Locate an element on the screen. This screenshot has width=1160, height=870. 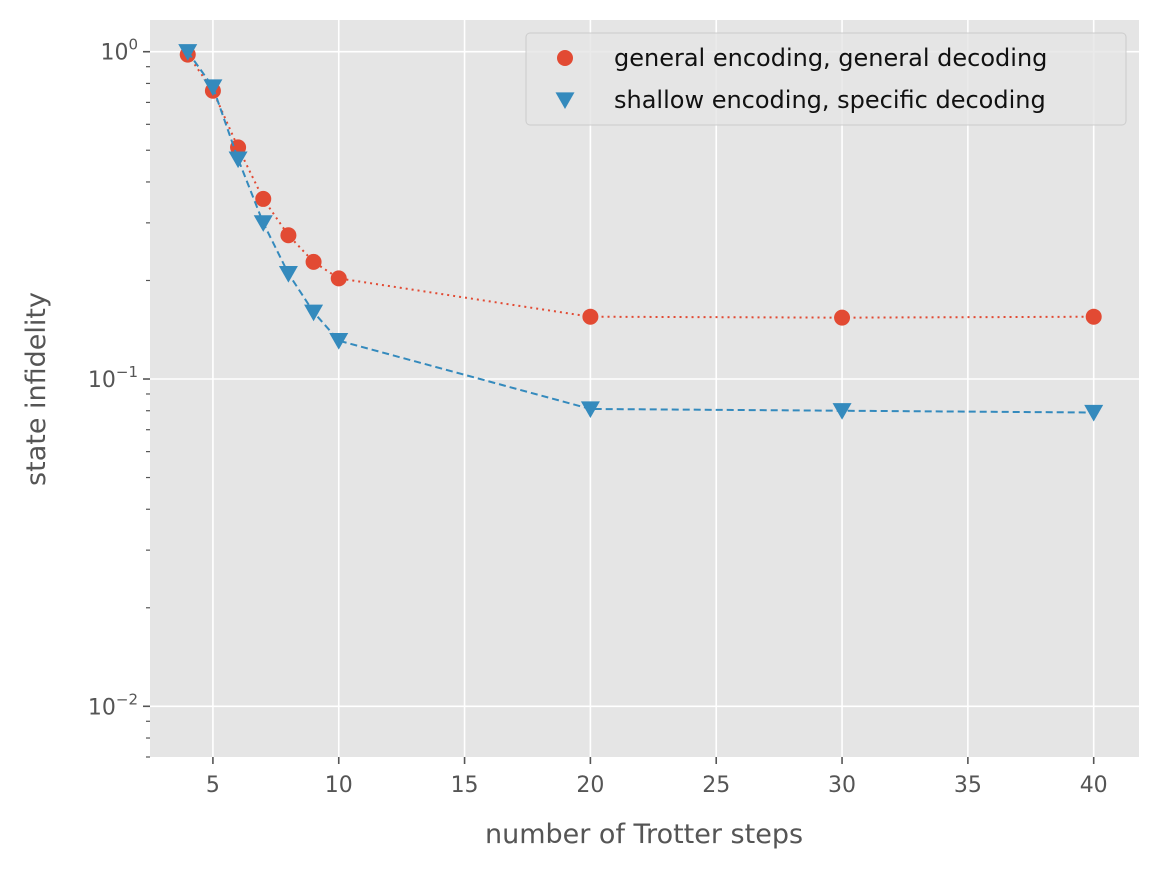
legend-marker-shallow is located at coordinates (565, 101).